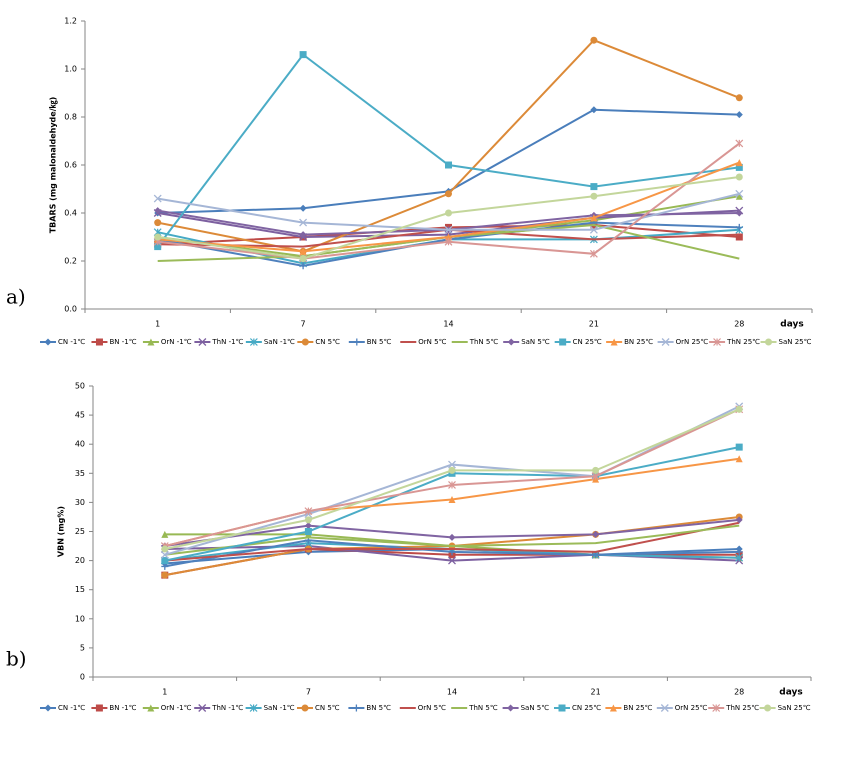 The image size is (844, 757). Describe the element at coordinates (82, 677) in the screenshot. I see `y-tick-label: 0` at that location.